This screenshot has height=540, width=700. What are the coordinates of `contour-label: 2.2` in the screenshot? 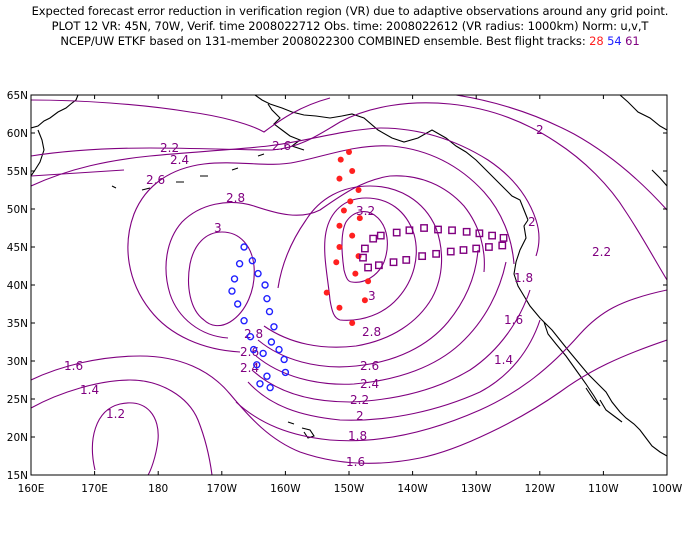 It's located at (359, 400).